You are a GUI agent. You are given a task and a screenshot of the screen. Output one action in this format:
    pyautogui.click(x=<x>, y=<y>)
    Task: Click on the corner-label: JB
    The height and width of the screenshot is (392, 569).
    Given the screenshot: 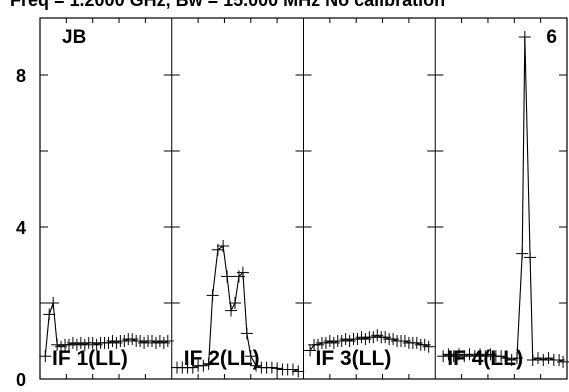 What is the action you would take?
    pyautogui.click(x=74, y=37)
    